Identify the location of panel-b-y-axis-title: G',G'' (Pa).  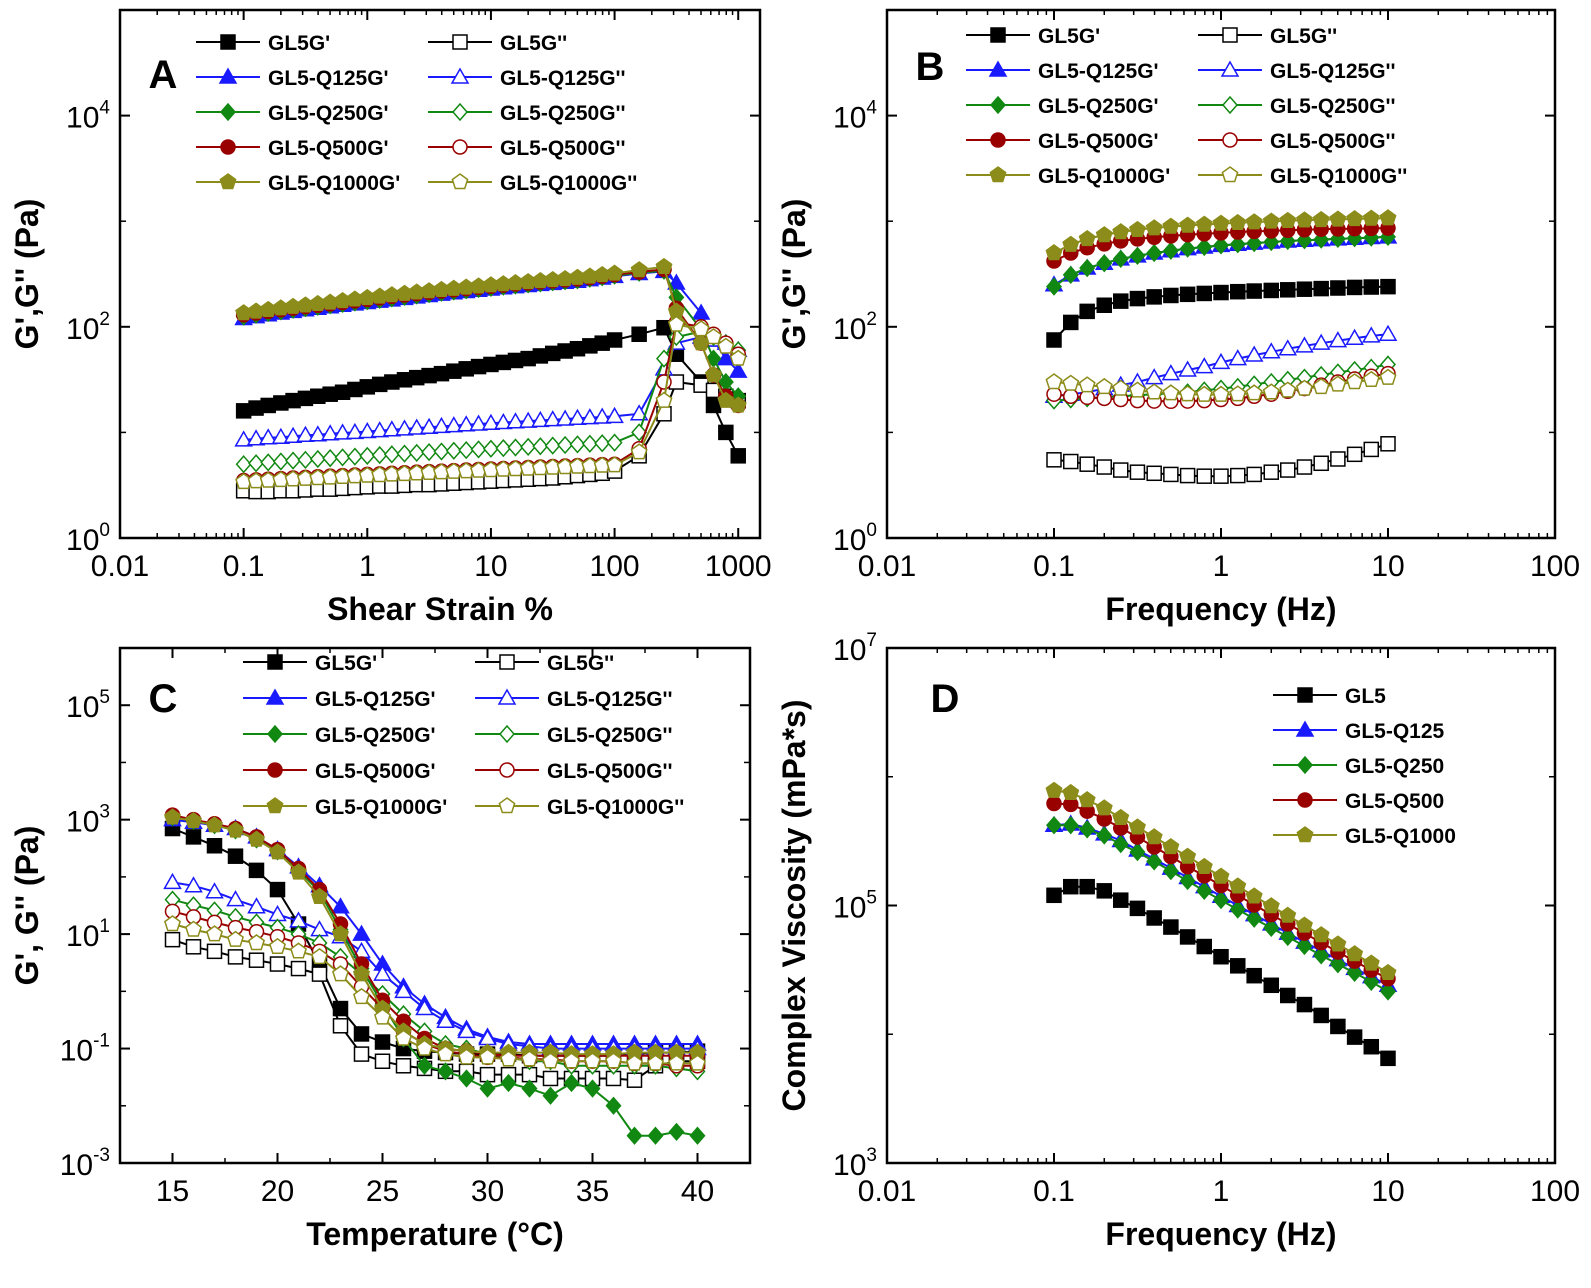
(794, 274).